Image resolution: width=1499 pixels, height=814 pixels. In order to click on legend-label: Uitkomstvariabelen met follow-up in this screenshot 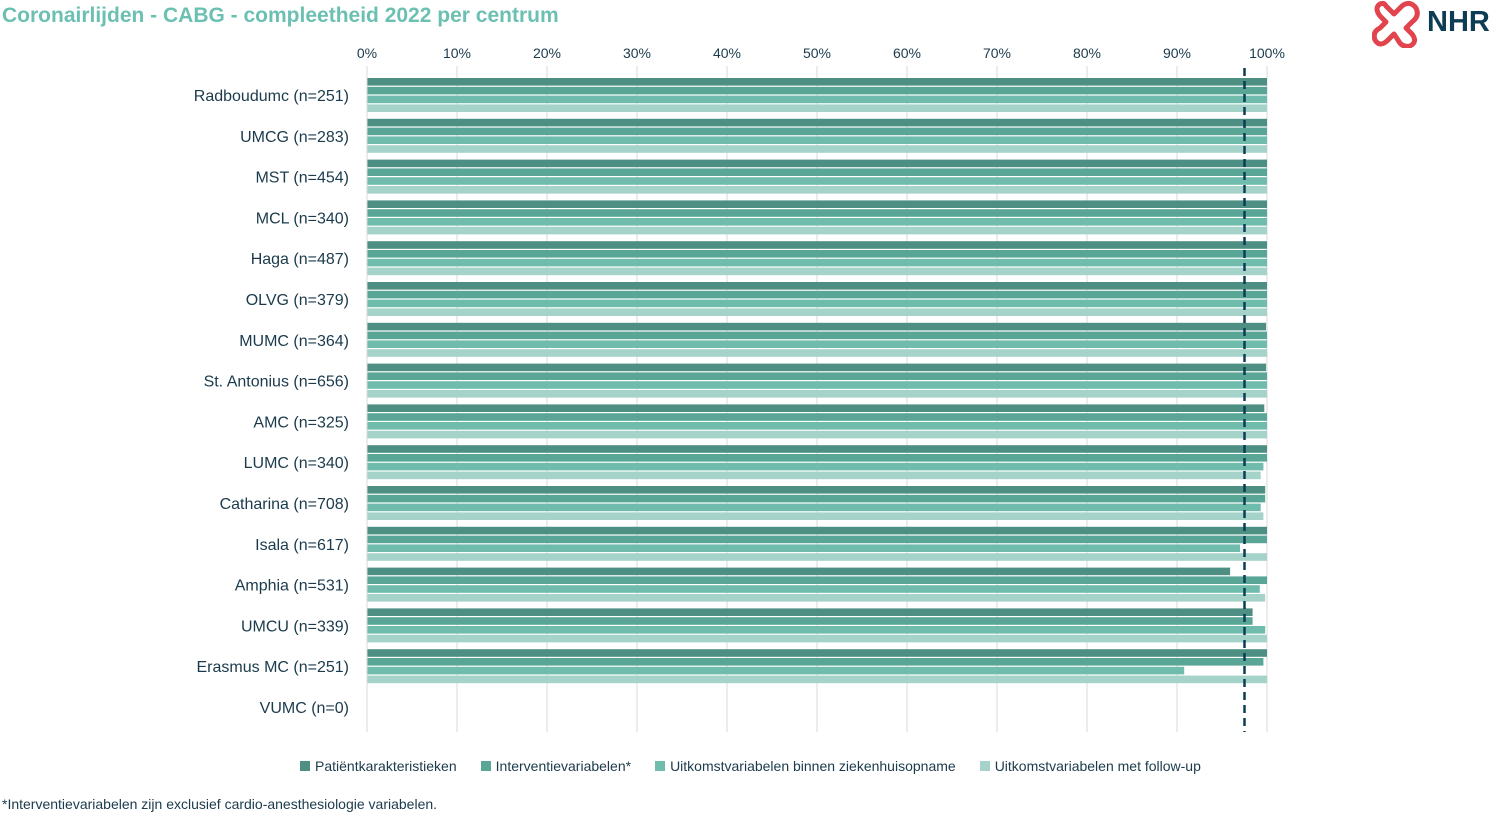, I will do `click(1097, 766)`.